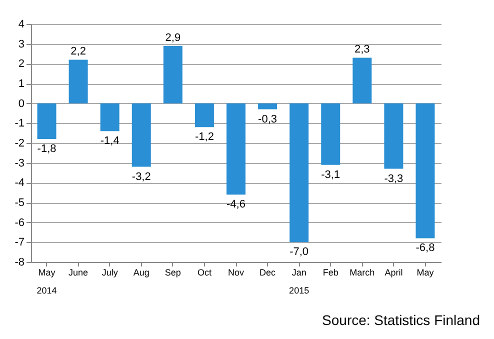 The image size is (494, 339). Describe the element at coordinates (394, 178) in the screenshot. I see `data-label: -3,3` at that location.